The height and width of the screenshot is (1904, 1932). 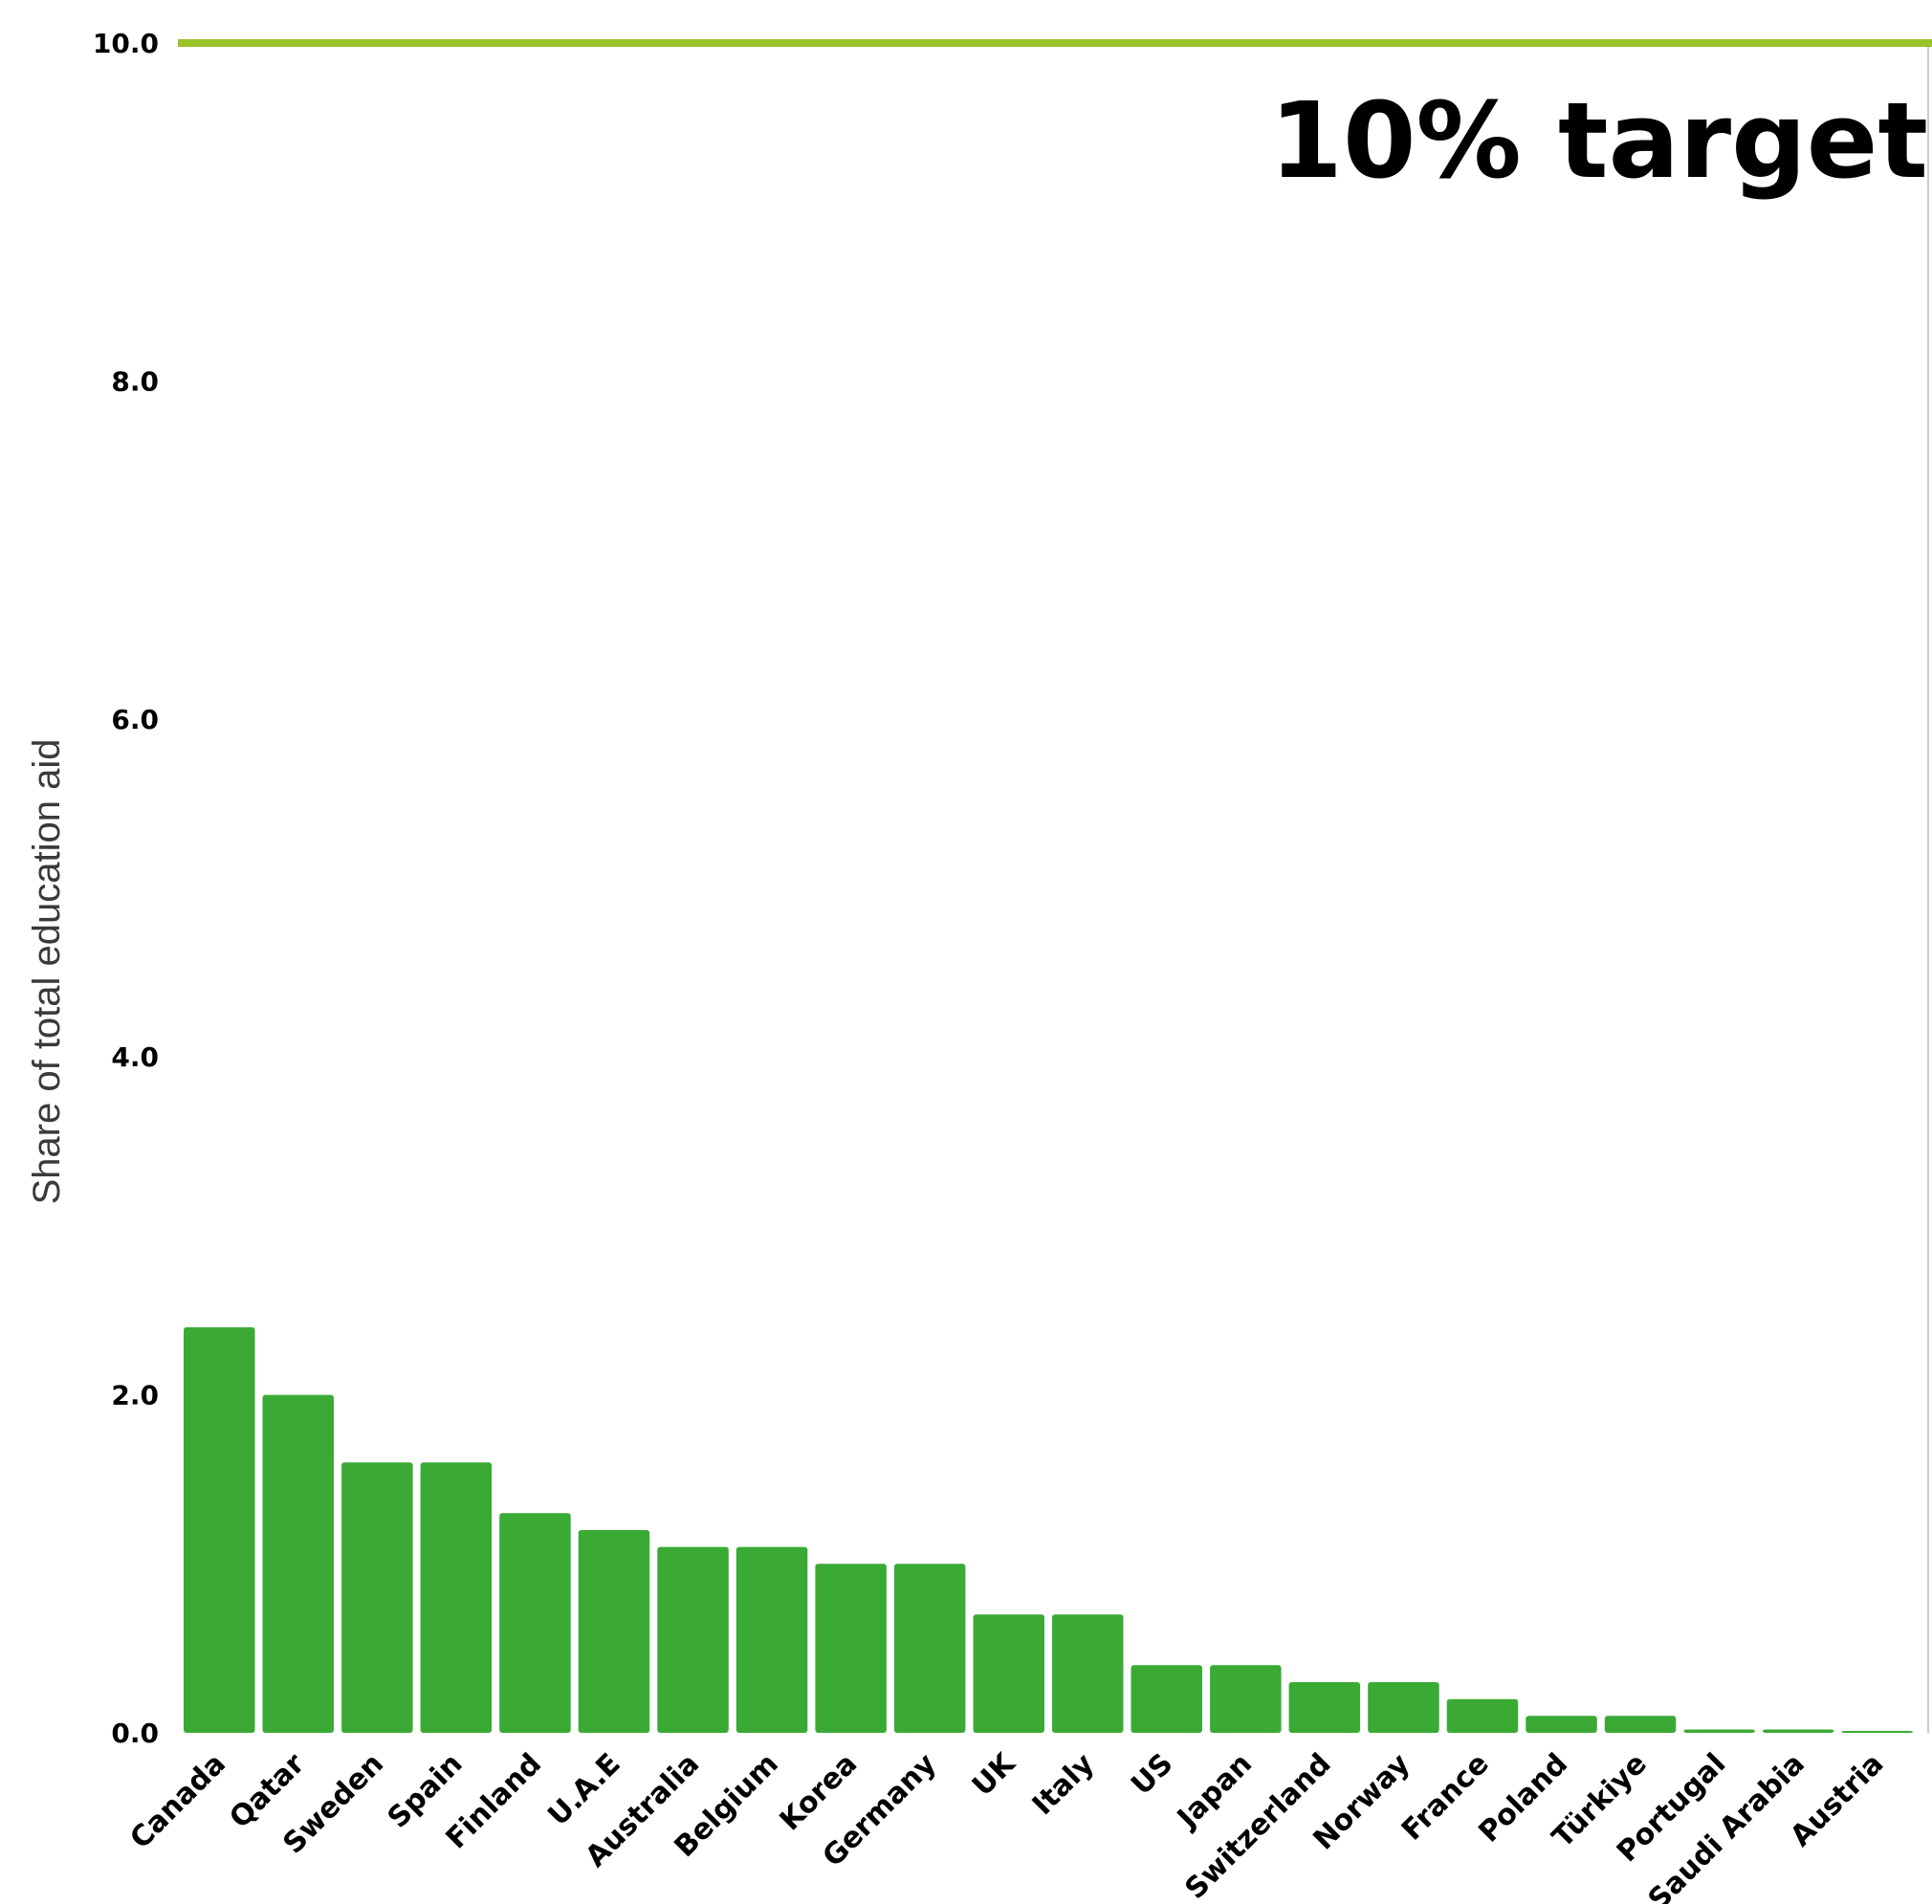 What do you see at coordinates (177, 1802) in the screenshot?
I see `x-tick-label: Canada` at bounding box center [177, 1802].